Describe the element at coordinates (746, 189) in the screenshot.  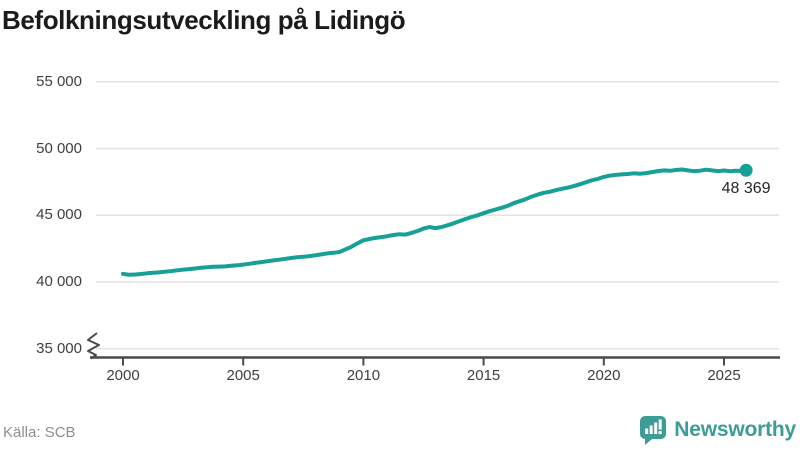
I see `last-value-label: 48 369` at that location.